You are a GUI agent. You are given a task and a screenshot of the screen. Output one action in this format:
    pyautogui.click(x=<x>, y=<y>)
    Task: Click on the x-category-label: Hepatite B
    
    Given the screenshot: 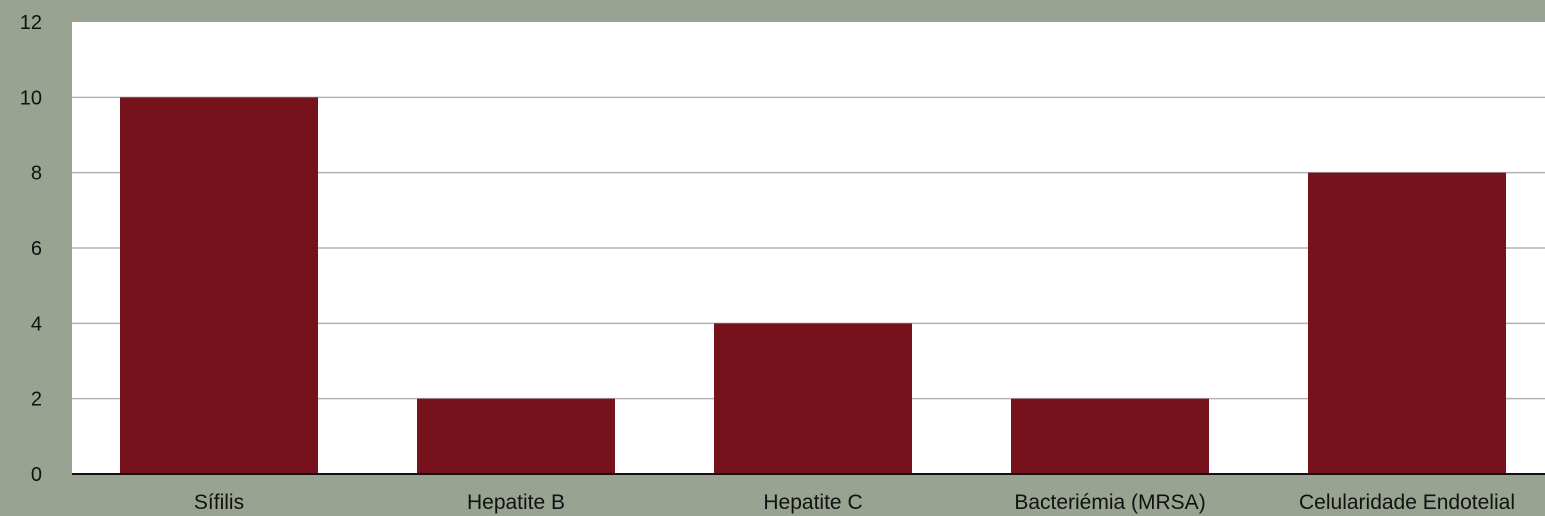 What is the action you would take?
    pyautogui.click(x=516, y=502)
    